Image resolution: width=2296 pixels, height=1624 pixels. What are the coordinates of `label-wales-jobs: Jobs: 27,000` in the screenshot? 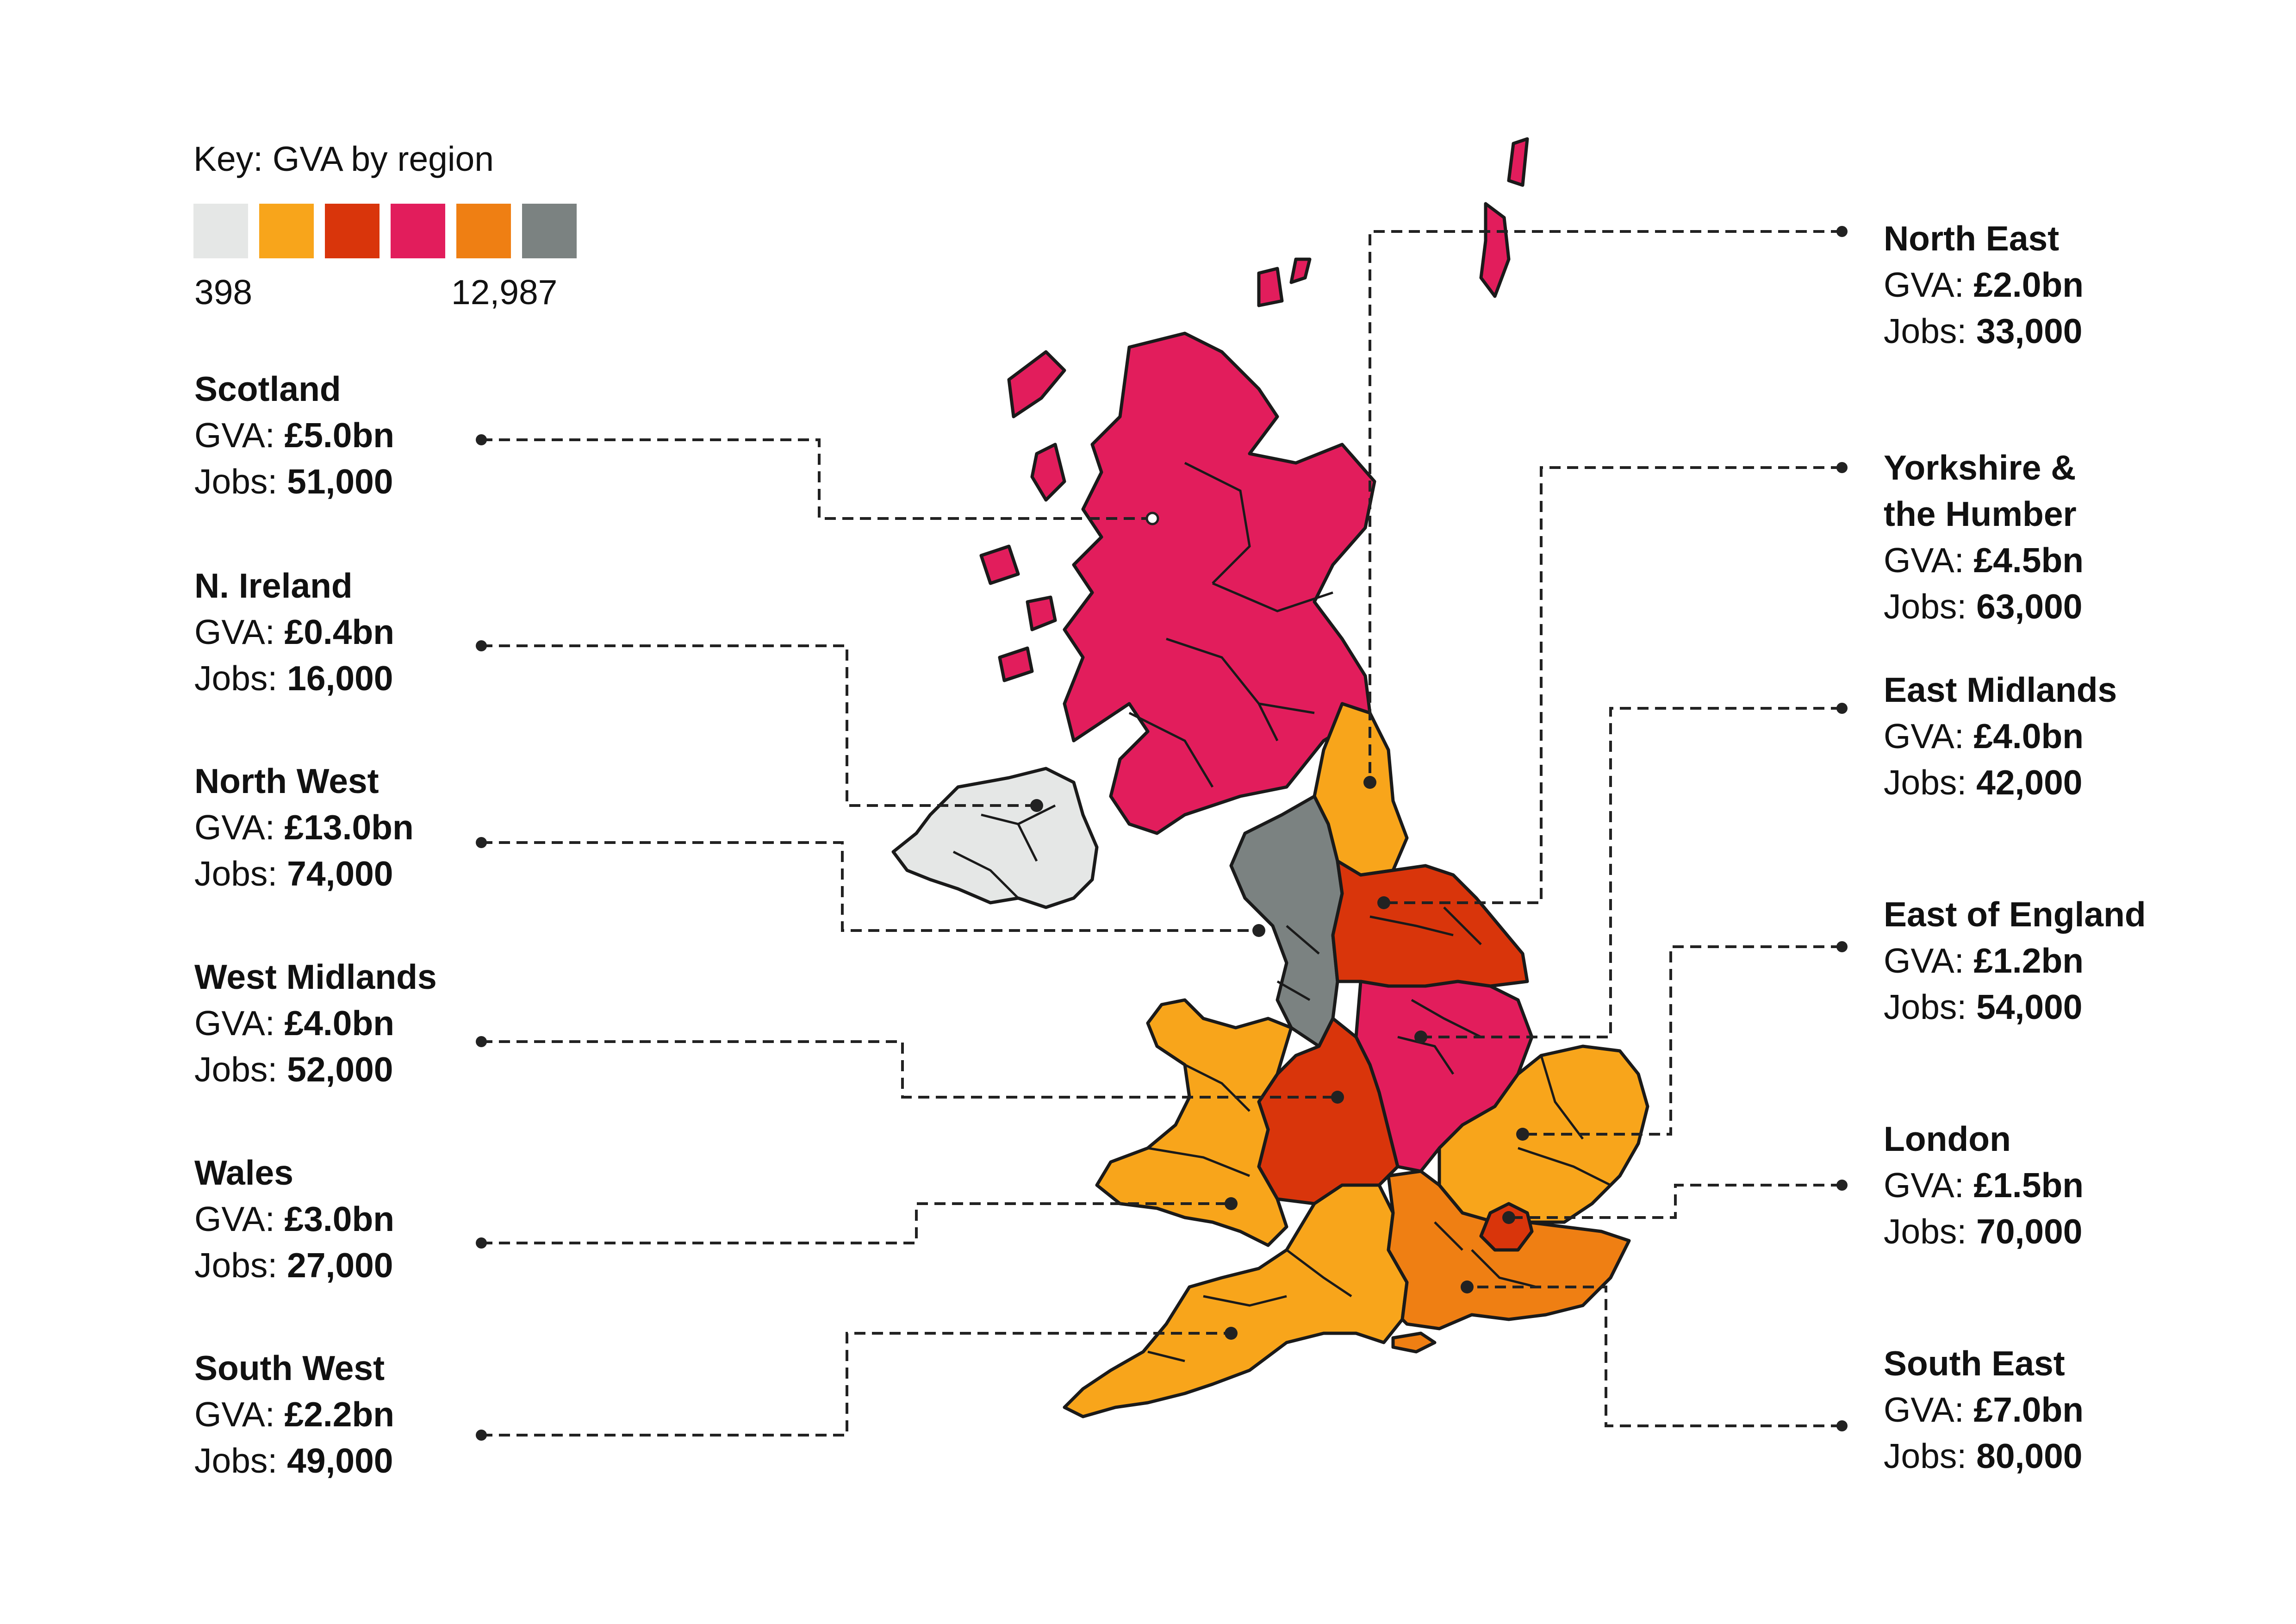 It's located at (293, 1265).